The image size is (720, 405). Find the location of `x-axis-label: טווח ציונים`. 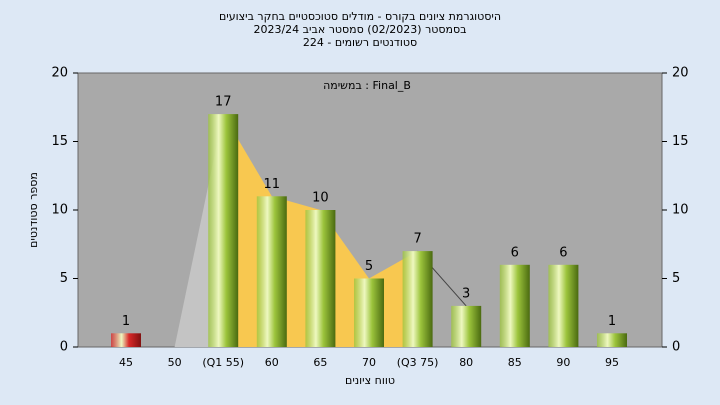

x-axis-label: טווח ציונים is located at coordinates (370, 380).